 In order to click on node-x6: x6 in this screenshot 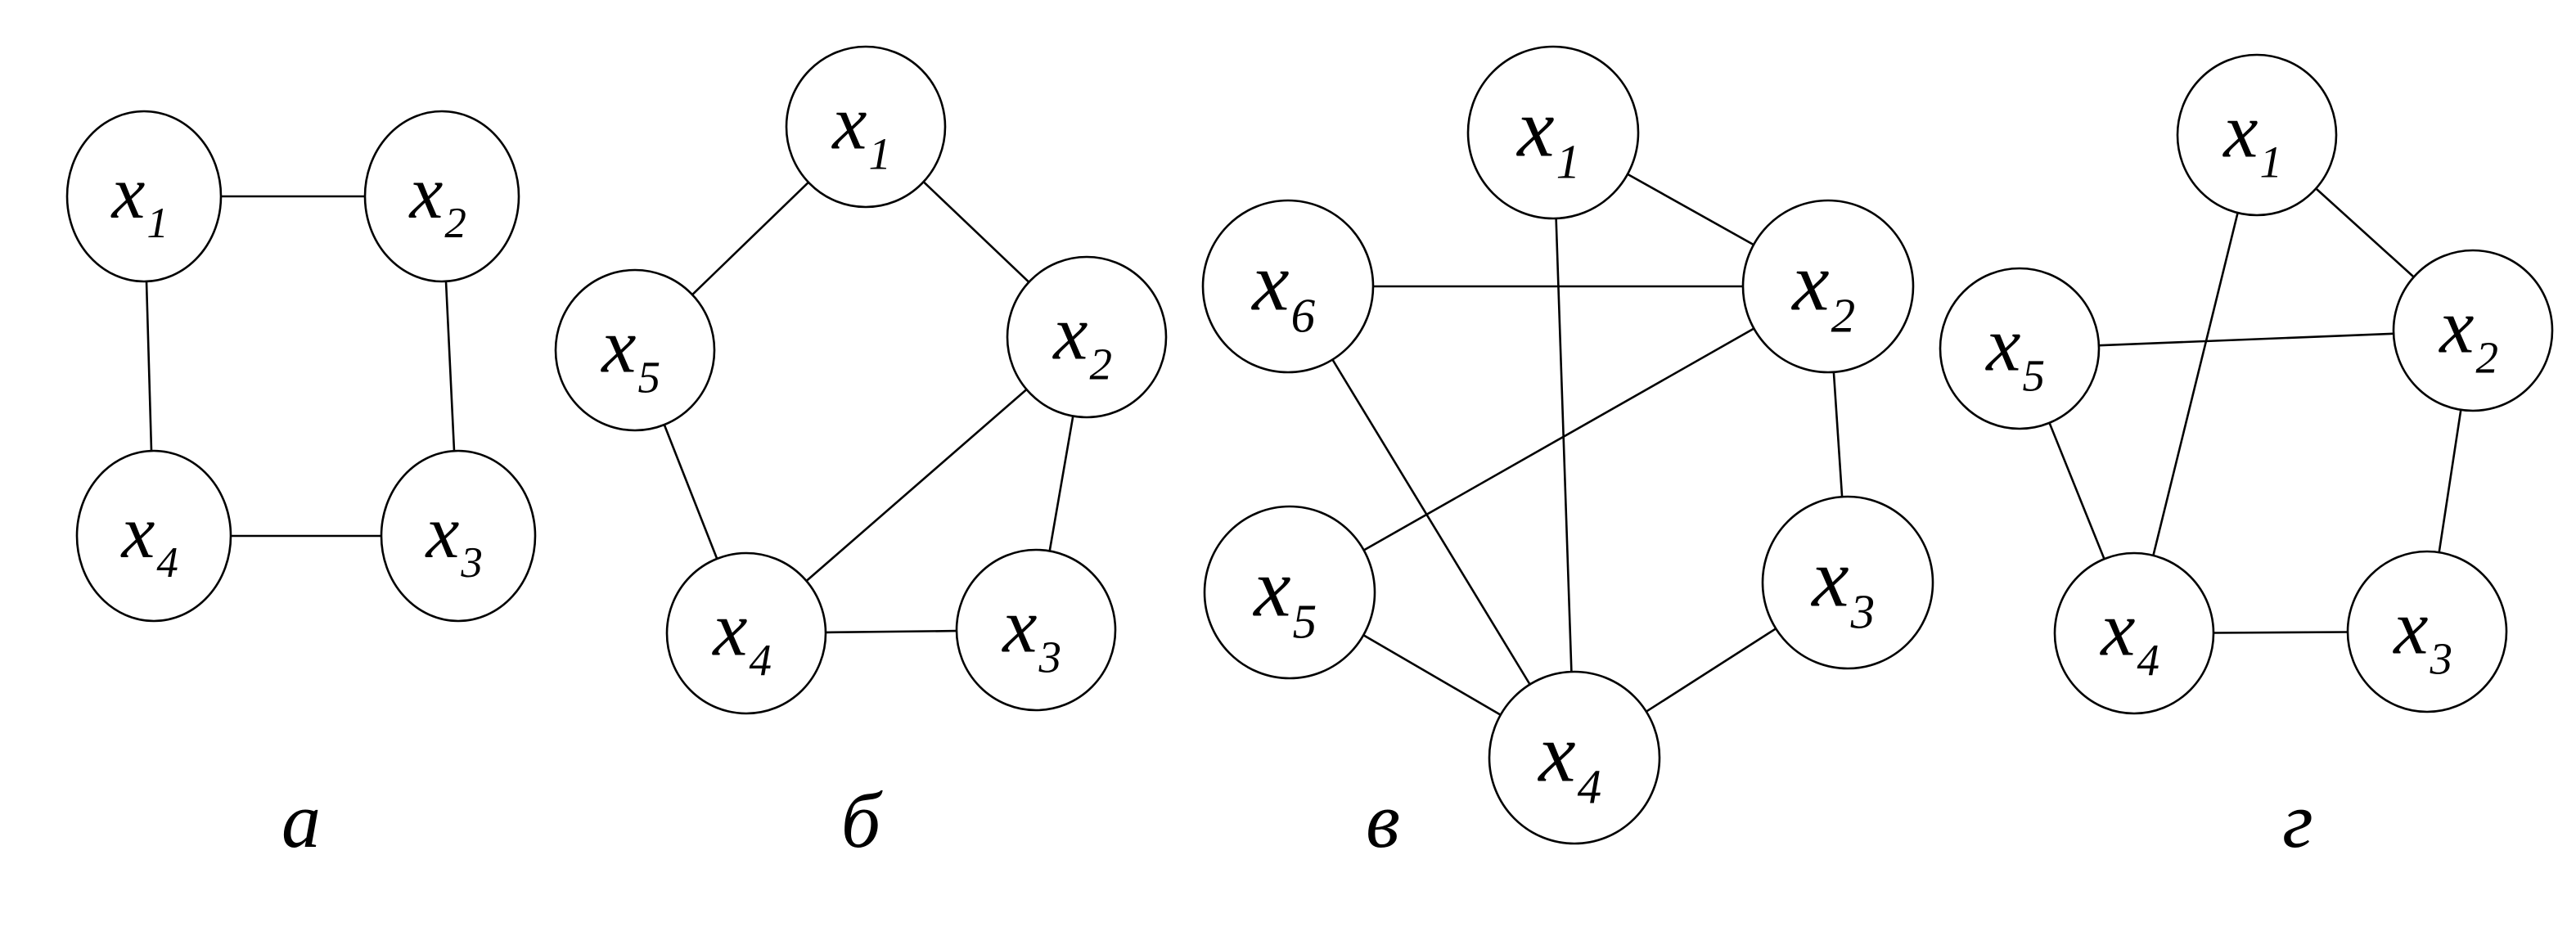, I will do `click(1288, 287)`.